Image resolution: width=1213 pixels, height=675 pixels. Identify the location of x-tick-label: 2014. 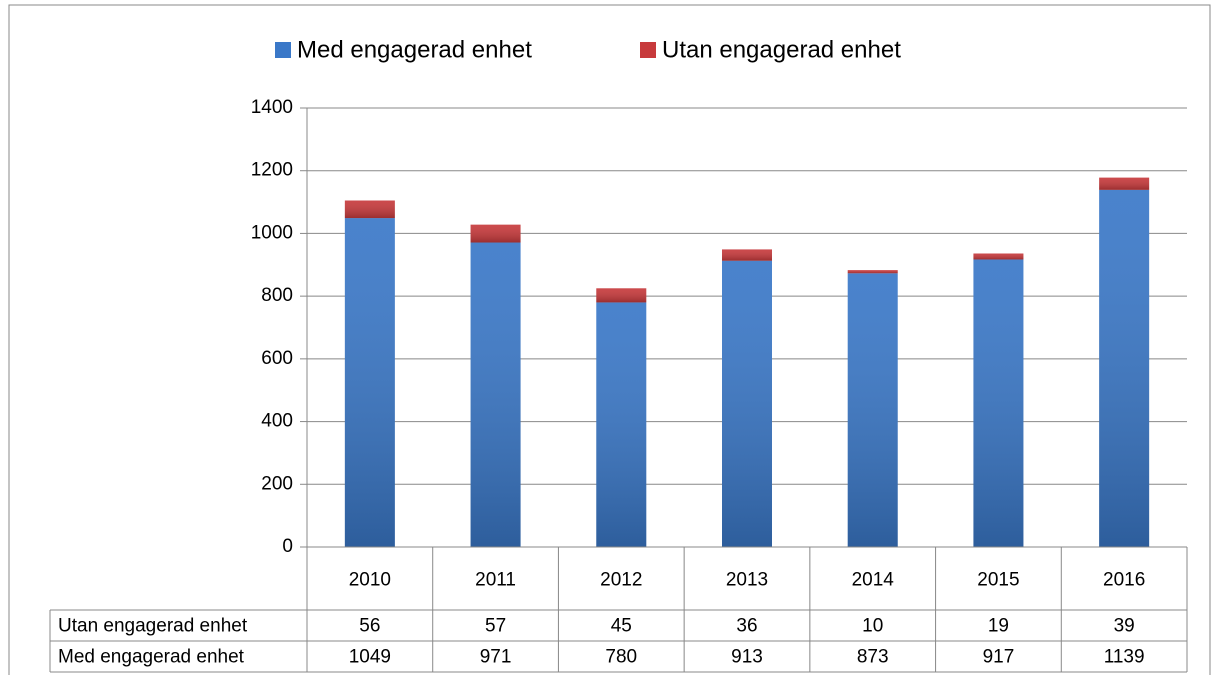
(873, 580).